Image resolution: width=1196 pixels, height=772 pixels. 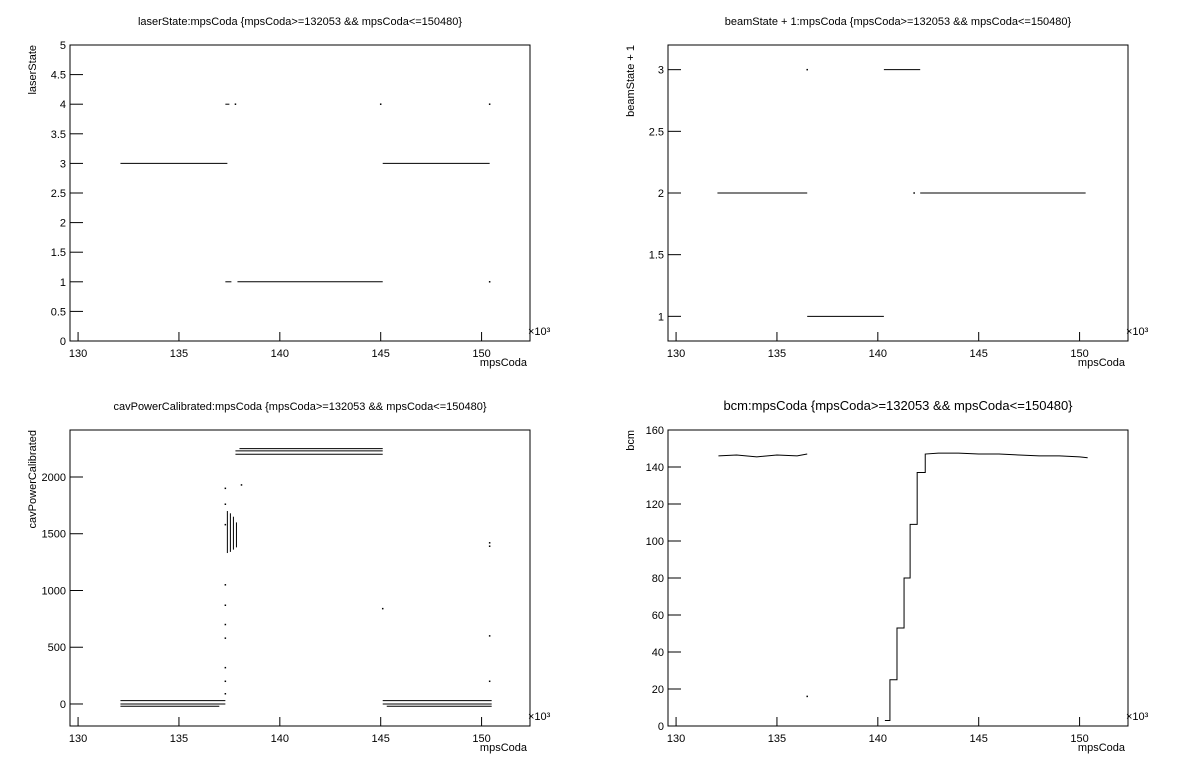 What do you see at coordinates (58, 135) in the screenshot?
I see `y-tick-label: 3.5` at bounding box center [58, 135].